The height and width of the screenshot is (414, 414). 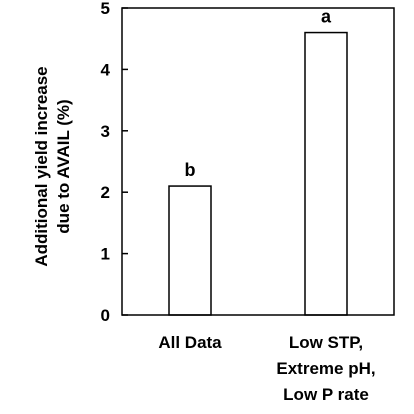 I want to click on x-category-label: Low STP,, so click(x=326, y=342).